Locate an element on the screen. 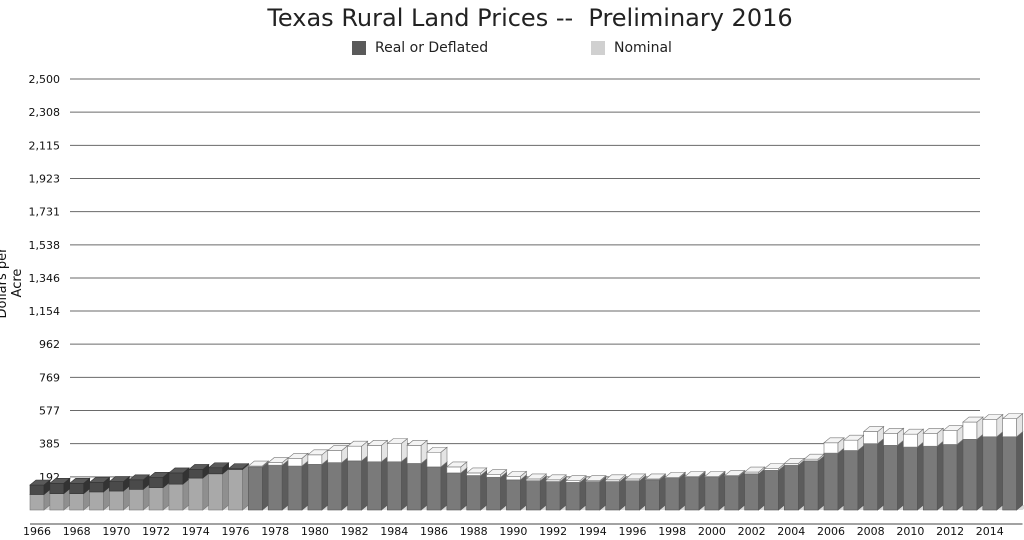 This screenshot has width=1024, height=540. bar-real-1974-face is located at coordinates (196, 474).